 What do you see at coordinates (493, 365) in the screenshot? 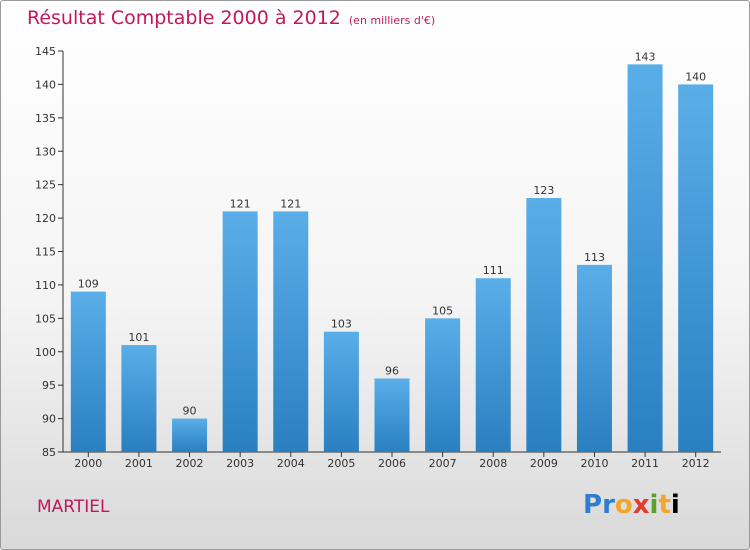
I see `bar-2008` at bounding box center [493, 365].